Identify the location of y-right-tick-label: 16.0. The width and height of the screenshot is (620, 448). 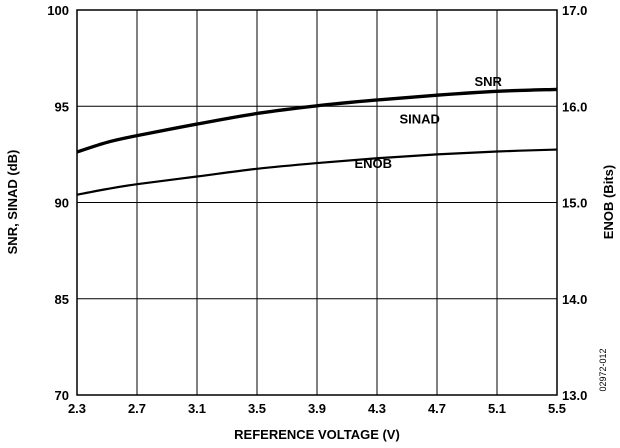
(574, 106).